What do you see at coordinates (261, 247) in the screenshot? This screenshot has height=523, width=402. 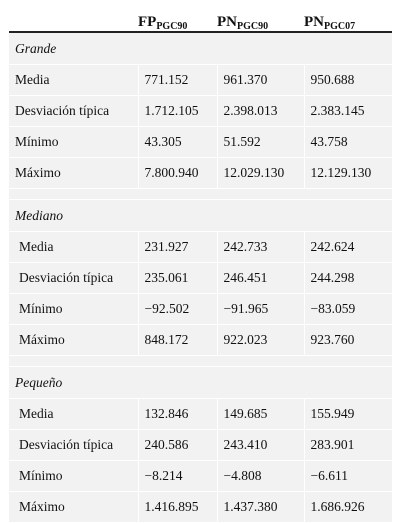 I see `table-cell: 242.733` at bounding box center [261, 247].